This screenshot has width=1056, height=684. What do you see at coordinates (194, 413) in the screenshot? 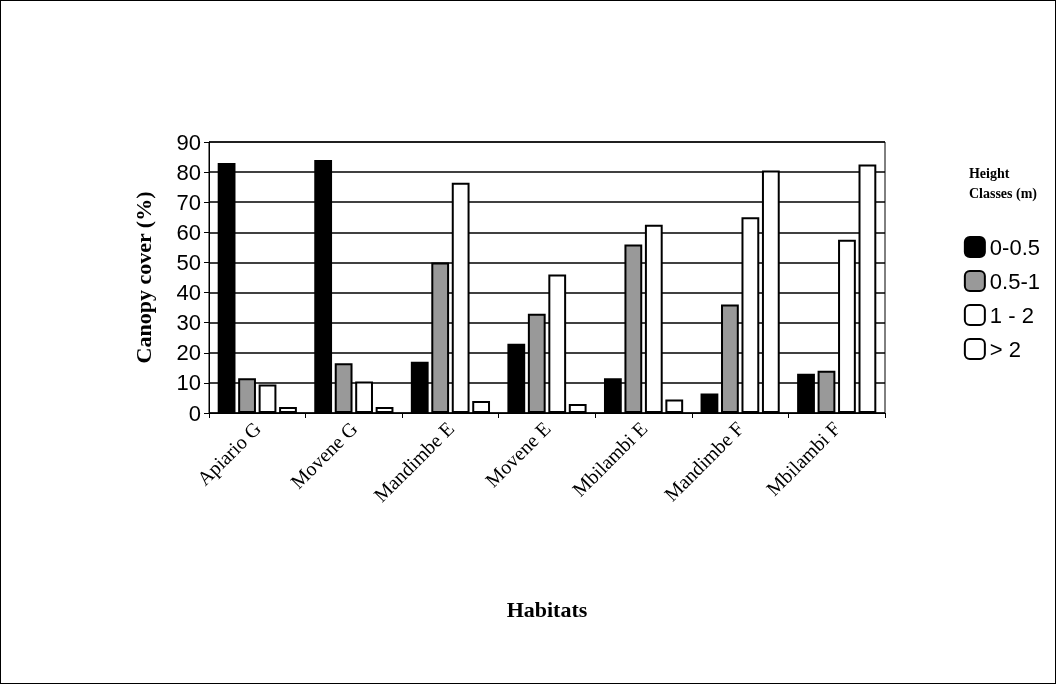
I see `y-tick-label: 0` at bounding box center [194, 413].